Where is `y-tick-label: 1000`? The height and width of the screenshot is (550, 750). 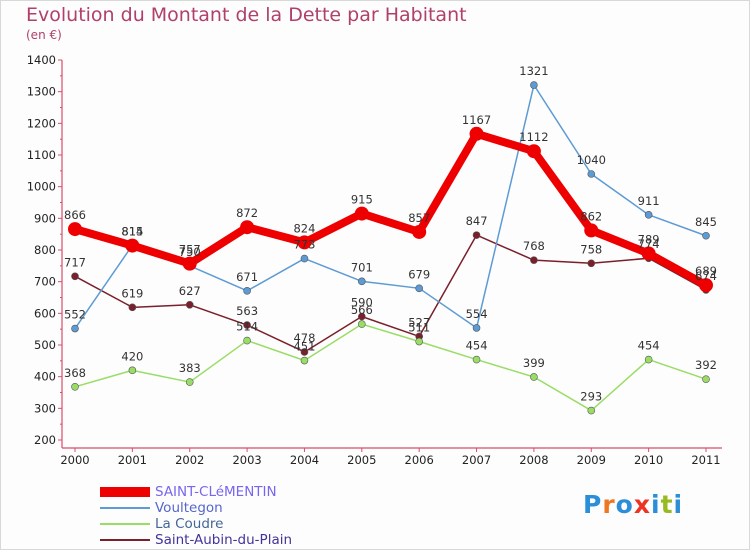 y-tick-label: 1000 is located at coordinates (41, 187).